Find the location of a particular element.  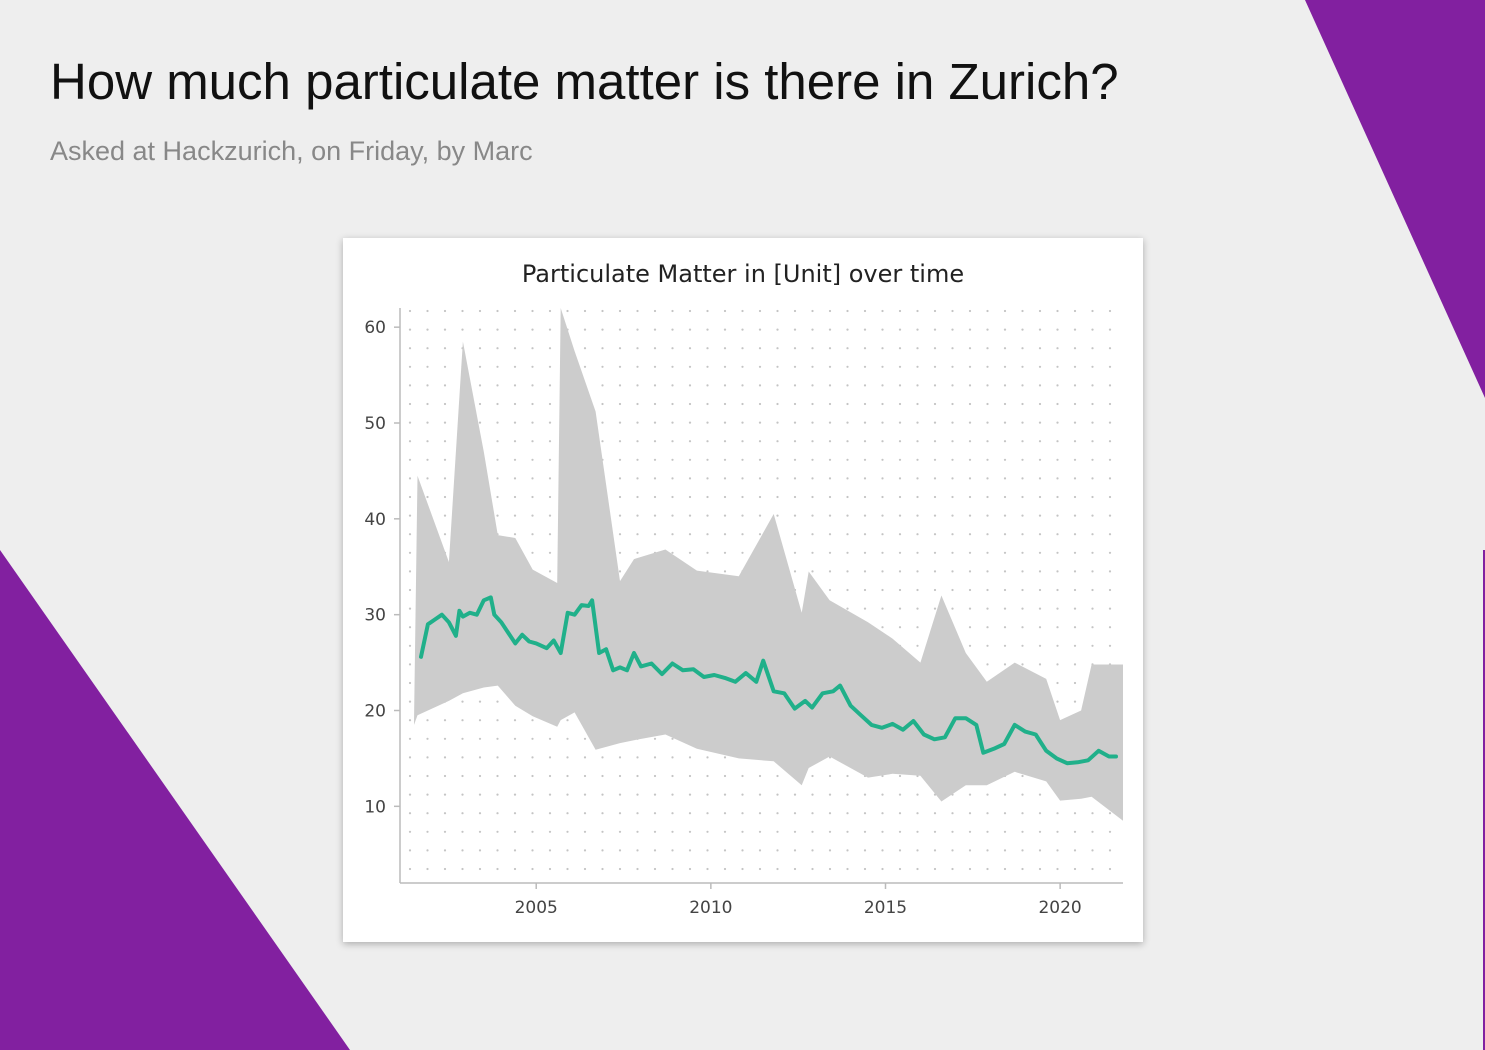

y-tick-label: 10 is located at coordinates (375, 807).